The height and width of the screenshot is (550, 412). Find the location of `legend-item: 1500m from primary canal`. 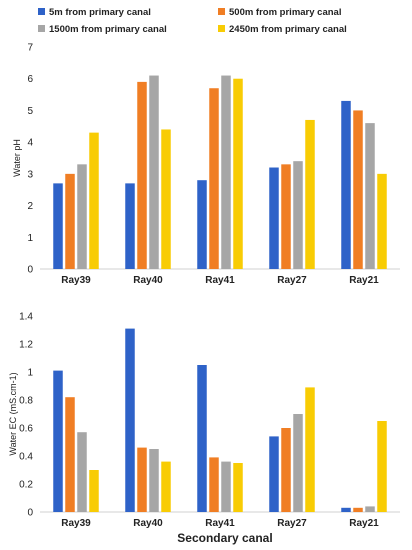

legend-item: 1500m from primary canal is located at coordinates (102, 29).